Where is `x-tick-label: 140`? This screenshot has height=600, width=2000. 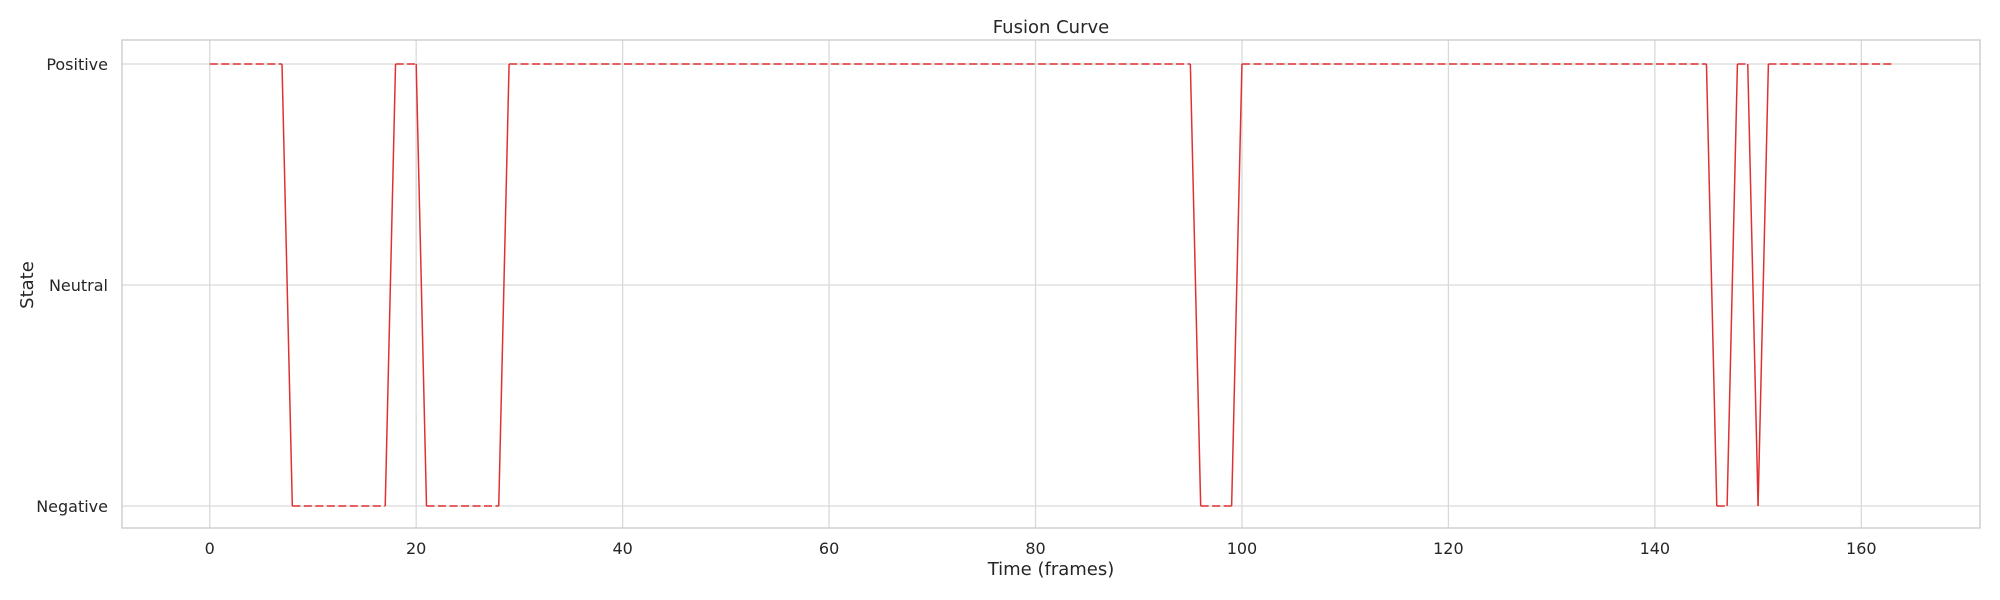
x-tick-label: 140 is located at coordinates (1655, 548).